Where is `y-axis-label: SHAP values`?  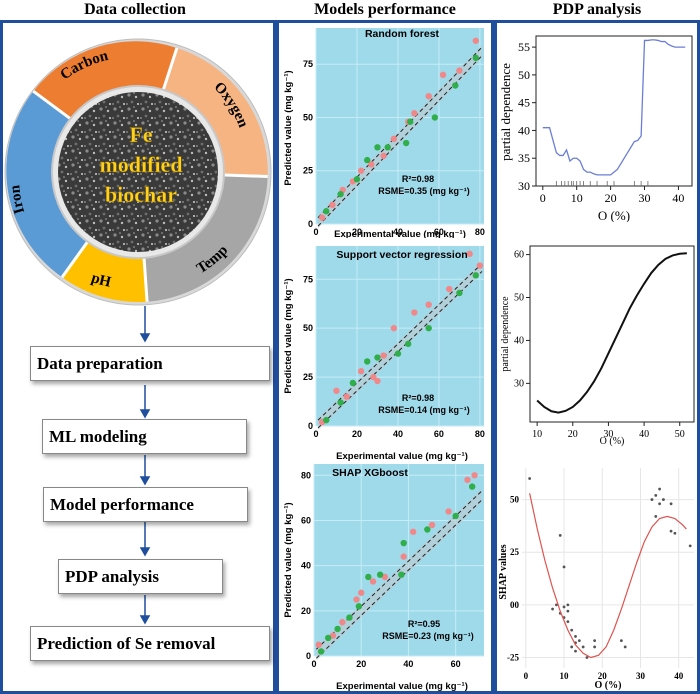
y-axis-label: SHAP values is located at coordinates (503, 571).